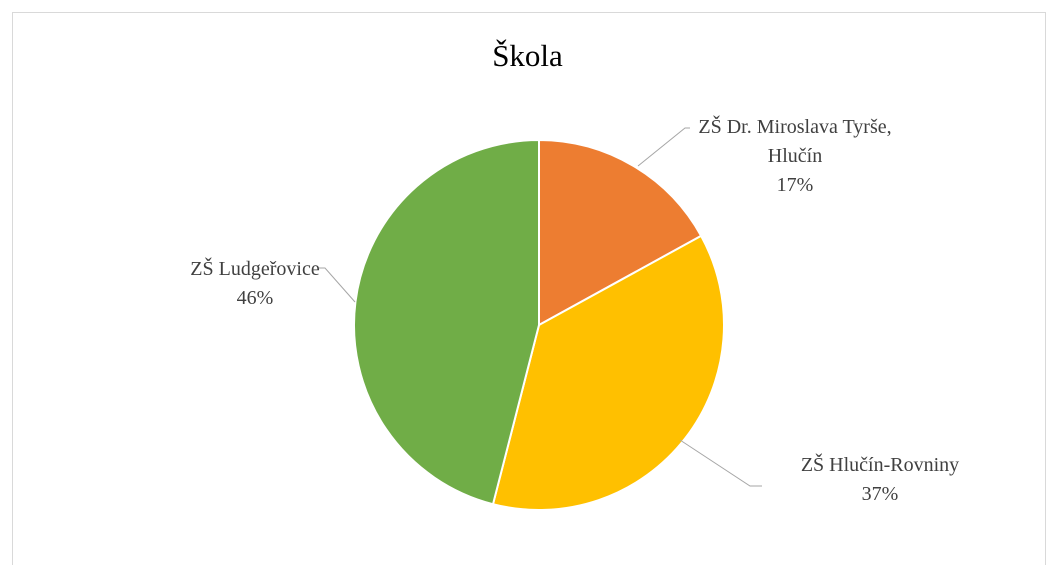 This screenshot has width=1055, height=565. I want to click on category-label: ZŠ Hlučín-Rovniny, so click(880, 465).